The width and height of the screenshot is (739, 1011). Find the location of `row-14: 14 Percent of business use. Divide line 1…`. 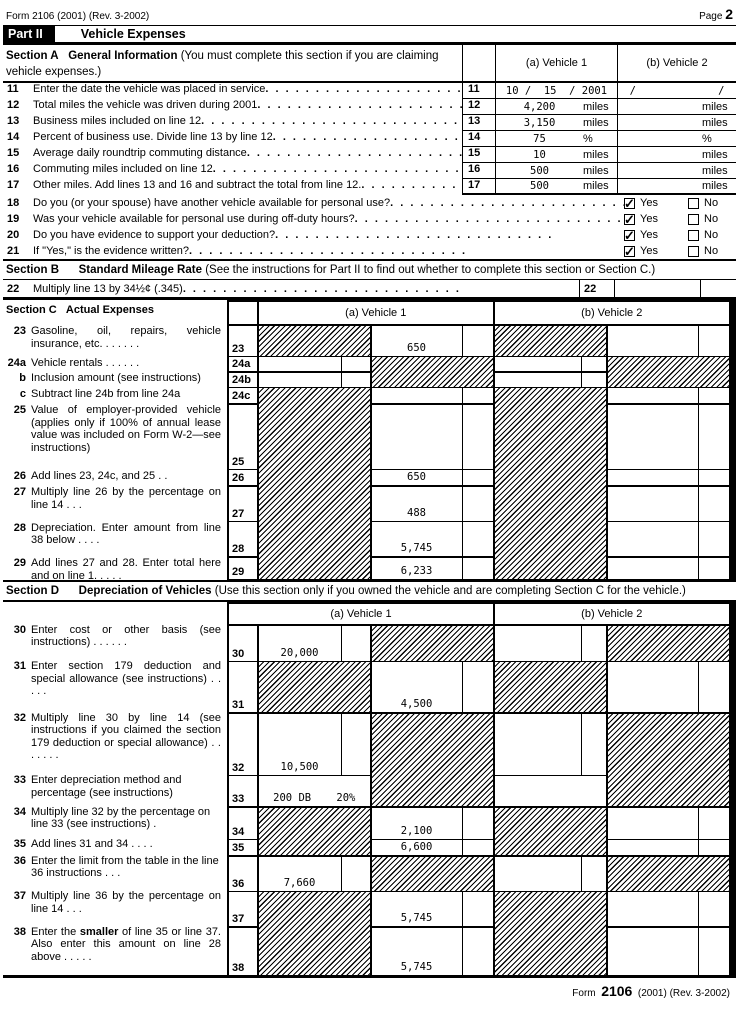

row-14: 14 Percent of business use. Divide line 1… is located at coordinates (369, 139).